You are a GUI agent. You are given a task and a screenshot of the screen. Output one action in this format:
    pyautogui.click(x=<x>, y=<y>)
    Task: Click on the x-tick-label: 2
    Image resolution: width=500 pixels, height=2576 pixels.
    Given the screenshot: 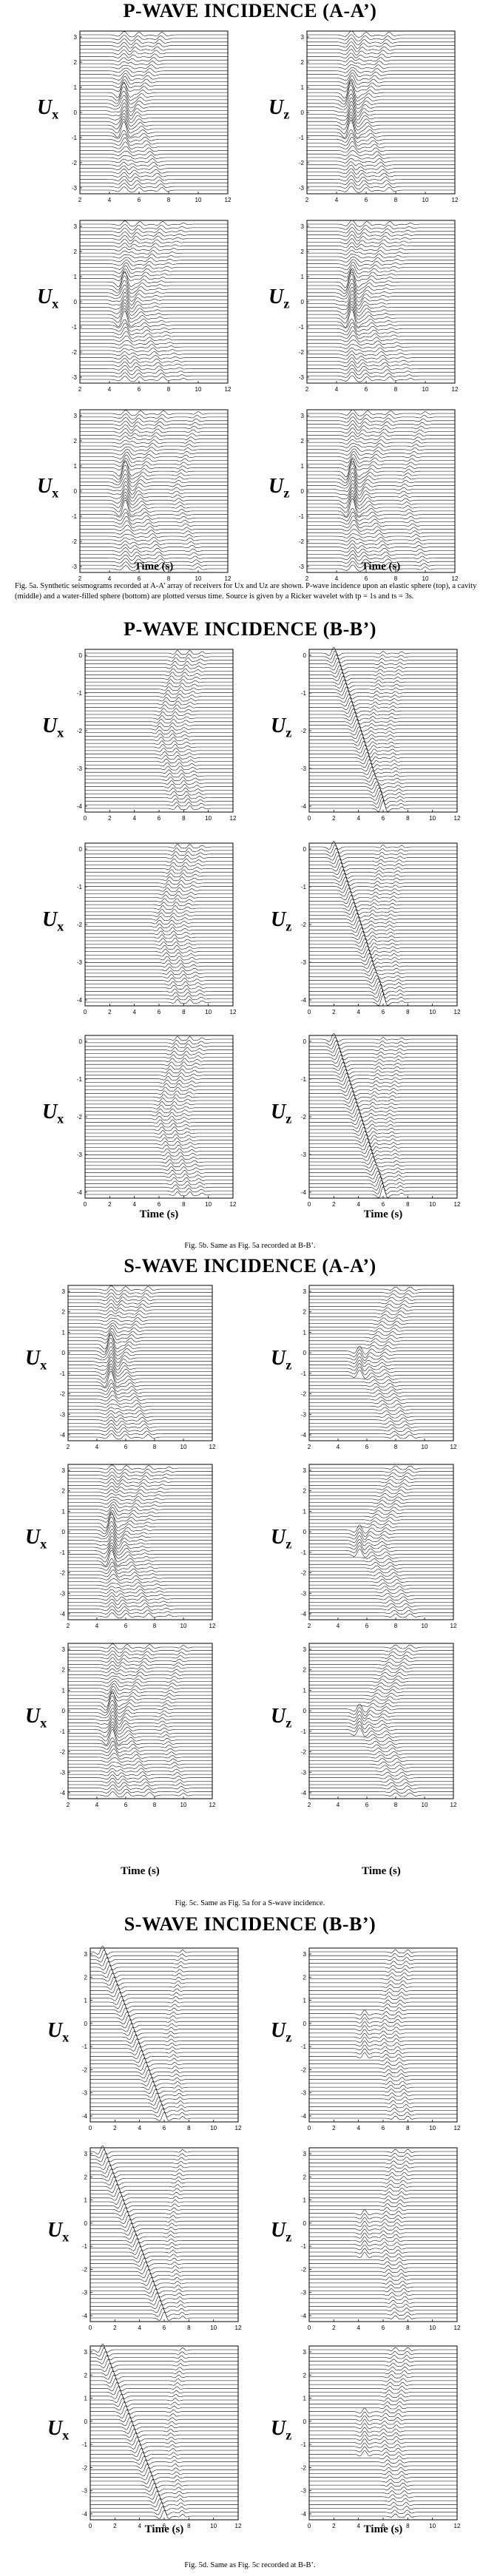 What is the action you would take?
    pyautogui.click(x=309, y=1626)
    